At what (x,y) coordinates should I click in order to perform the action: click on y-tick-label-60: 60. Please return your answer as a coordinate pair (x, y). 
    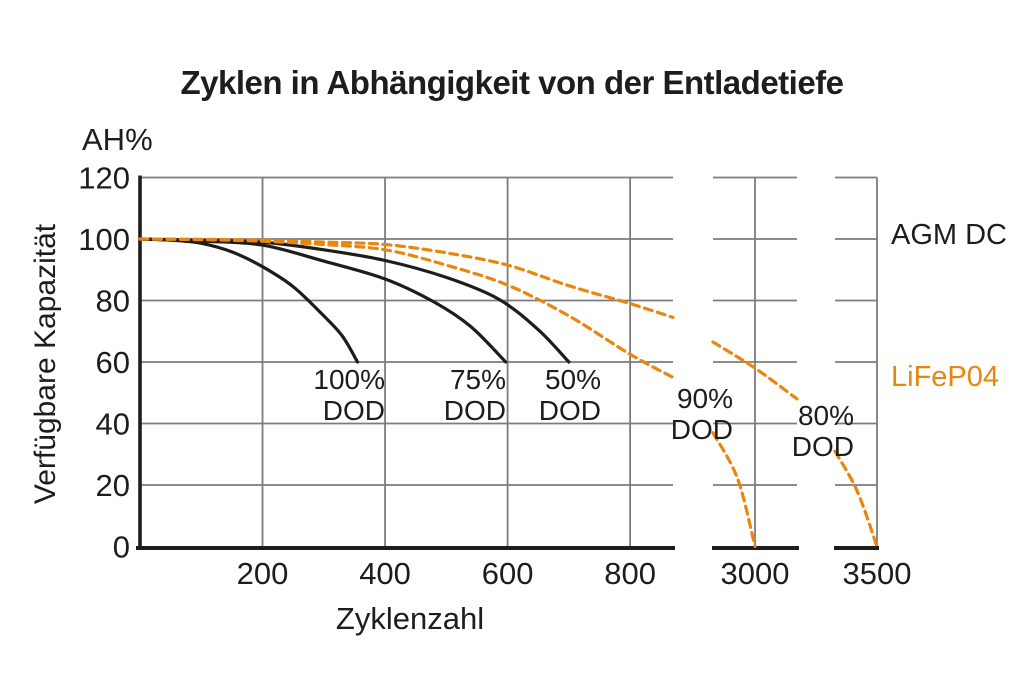
    Looking at the image, I should click on (113, 362).